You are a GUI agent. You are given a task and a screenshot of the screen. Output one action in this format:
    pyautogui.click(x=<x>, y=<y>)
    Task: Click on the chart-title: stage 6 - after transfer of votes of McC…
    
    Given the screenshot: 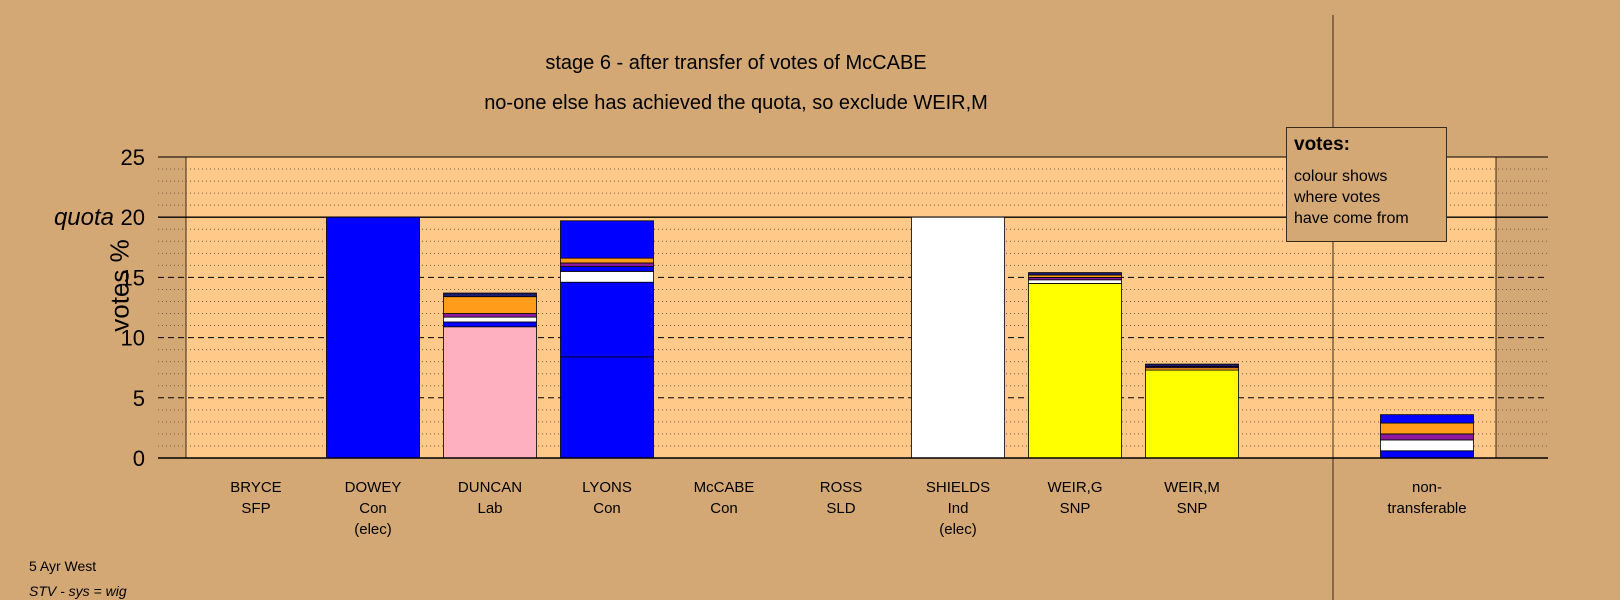 What is the action you would take?
    pyautogui.click(x=736, y=63)
    